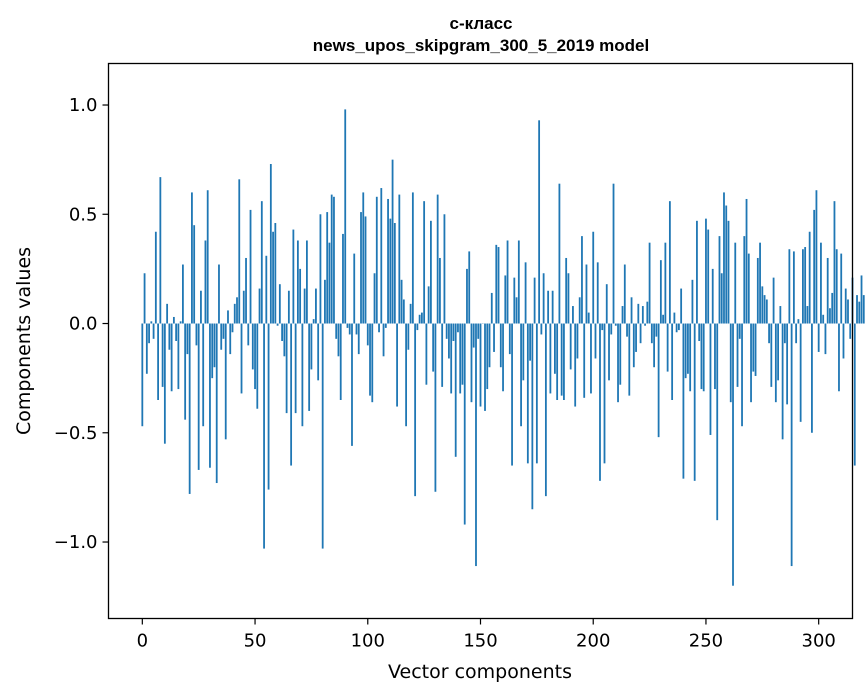  Describe the element at coordinates (83, 324) in the screenshot. I see `y-tick-label: 0.0` at that location.